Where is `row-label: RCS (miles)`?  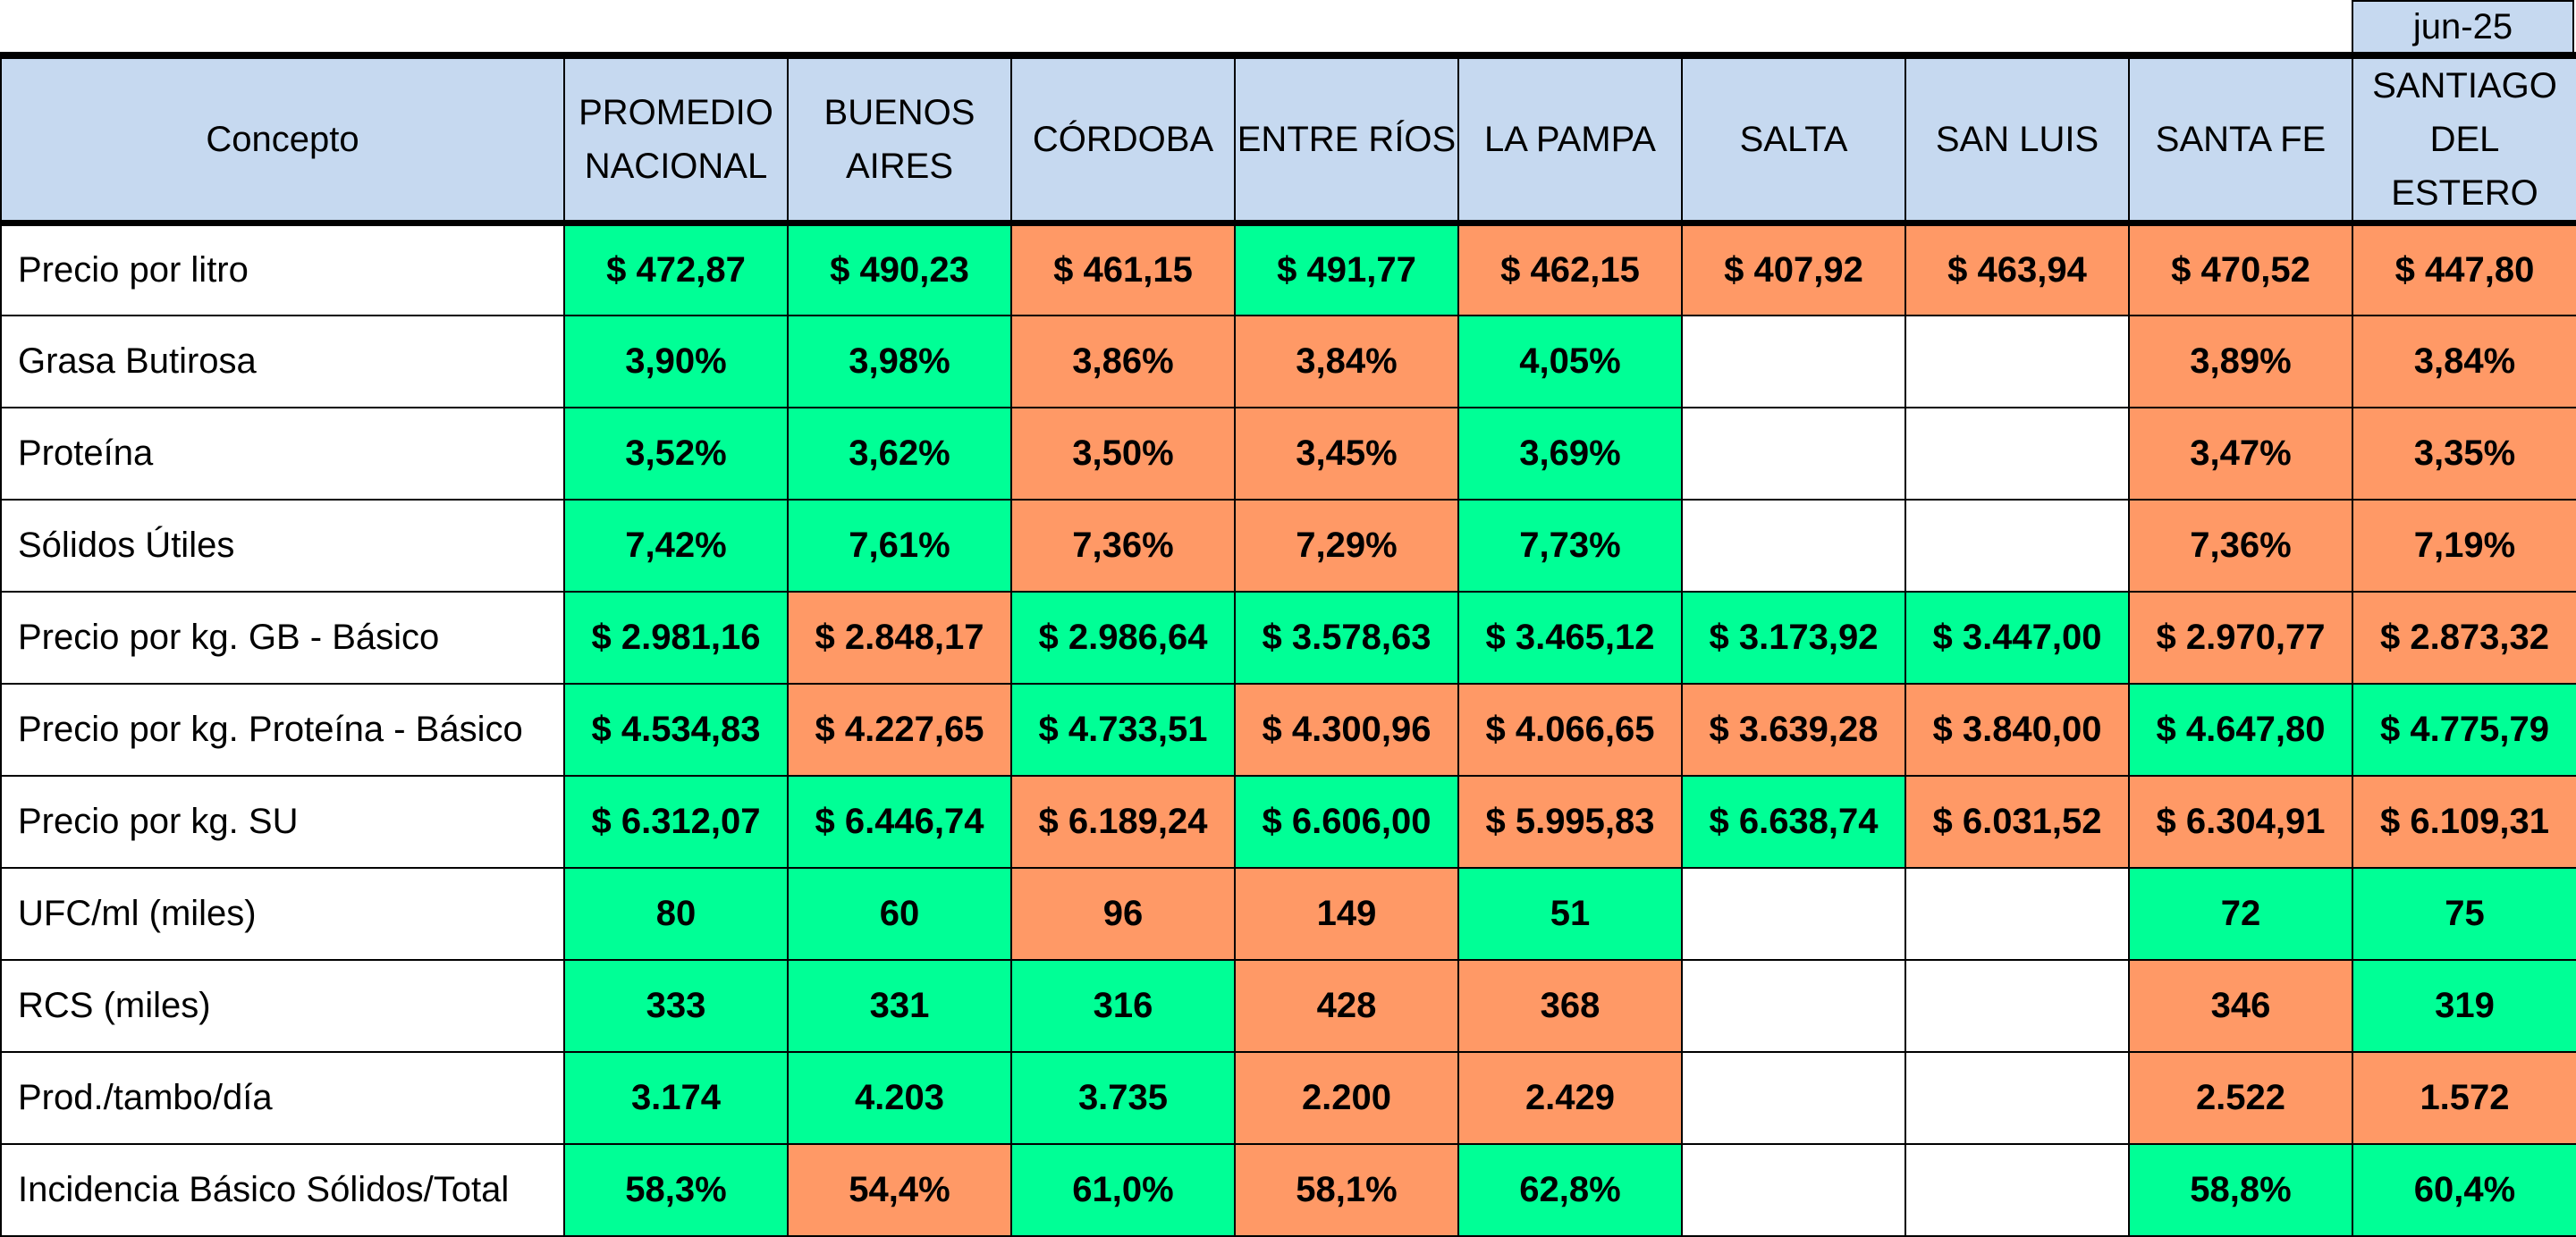
row-label: RCS (miles) is located at coordinates (282, 1005).